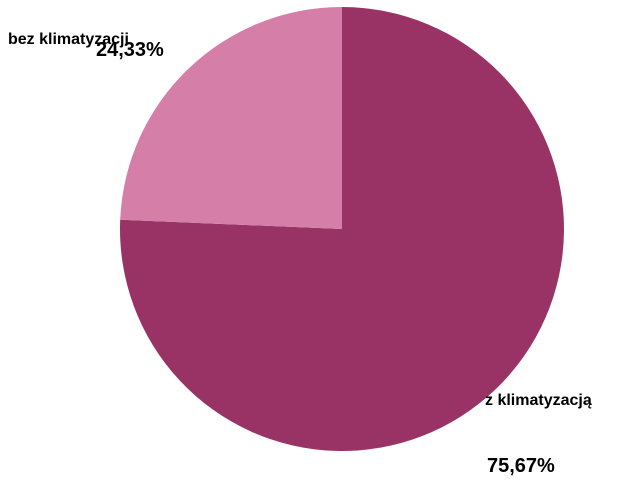 Image resolution: width=623 pixels, height=484 pixels. What do you see at coordinates (130, 50) in the screenshot?
I see `slice-value-bez-klimatyzacji: 24,33%` at bounding box center [130, 50].